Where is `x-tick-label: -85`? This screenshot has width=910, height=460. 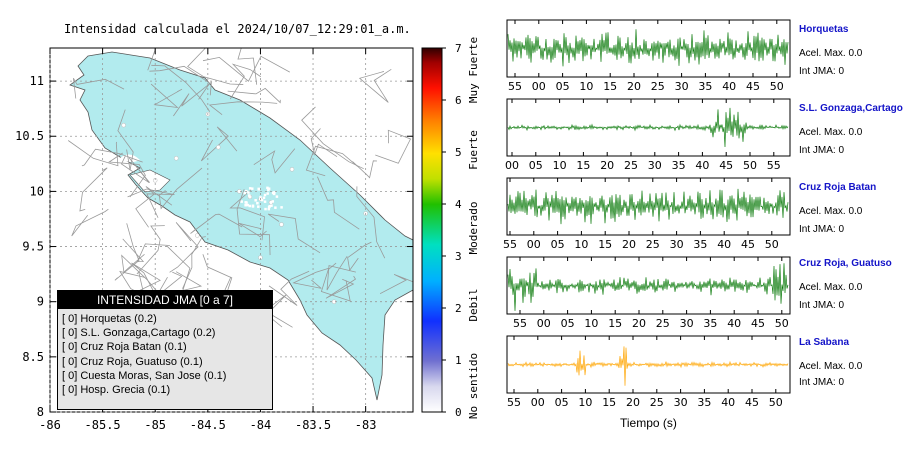 x-tick-label: -85 is located at coordinates (155, 425).